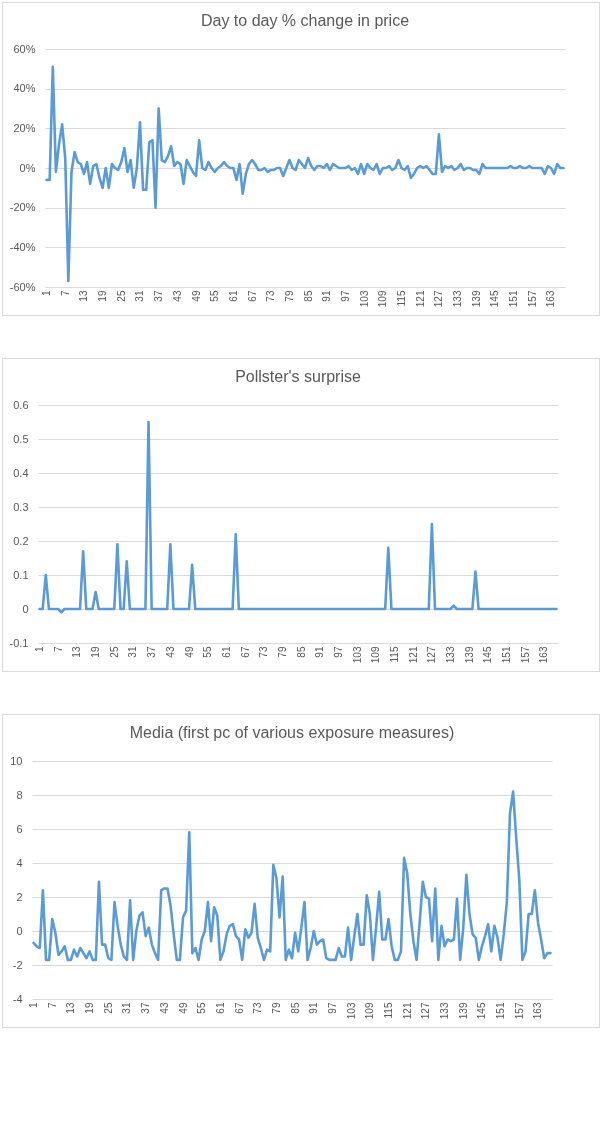 This screenshot has height=1141, width=608. What do you see at coordinates (22, 246) in the screenshot?
I see `y-tick-label: -40%` at bounding box center [22, 246].